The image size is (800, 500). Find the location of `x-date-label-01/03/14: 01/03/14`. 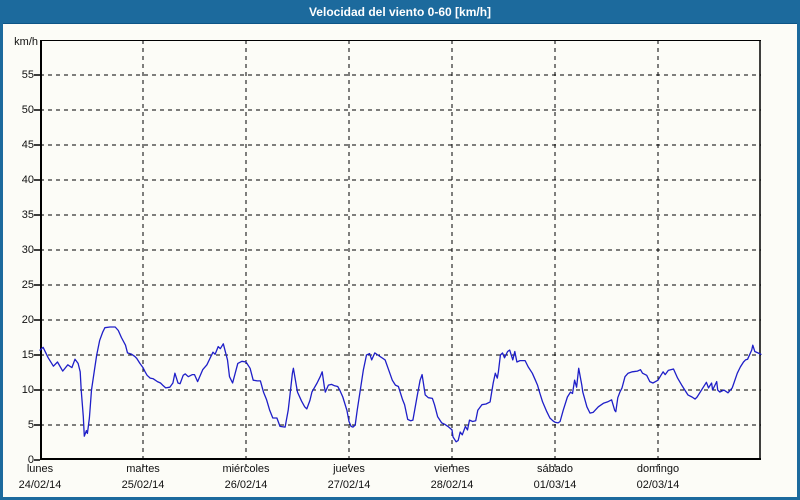

x-date-label-01/03/14: 01/03/14 is located at coordinates (555, 485).